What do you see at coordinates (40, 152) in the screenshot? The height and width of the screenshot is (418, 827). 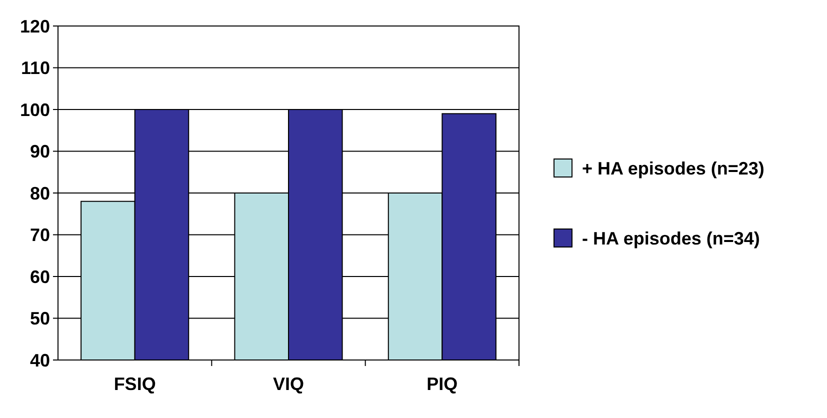 I see `y-tick-label: 90` at bounding box center [40, 152].